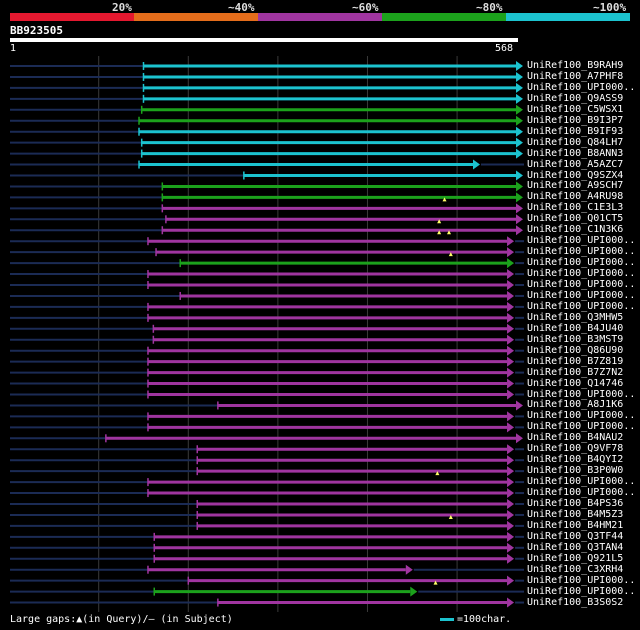 This screenshot has height=630, width=640. Describe the element at coordinates (447, 619) in the screenshot. I see `scale-swatch` at that location.